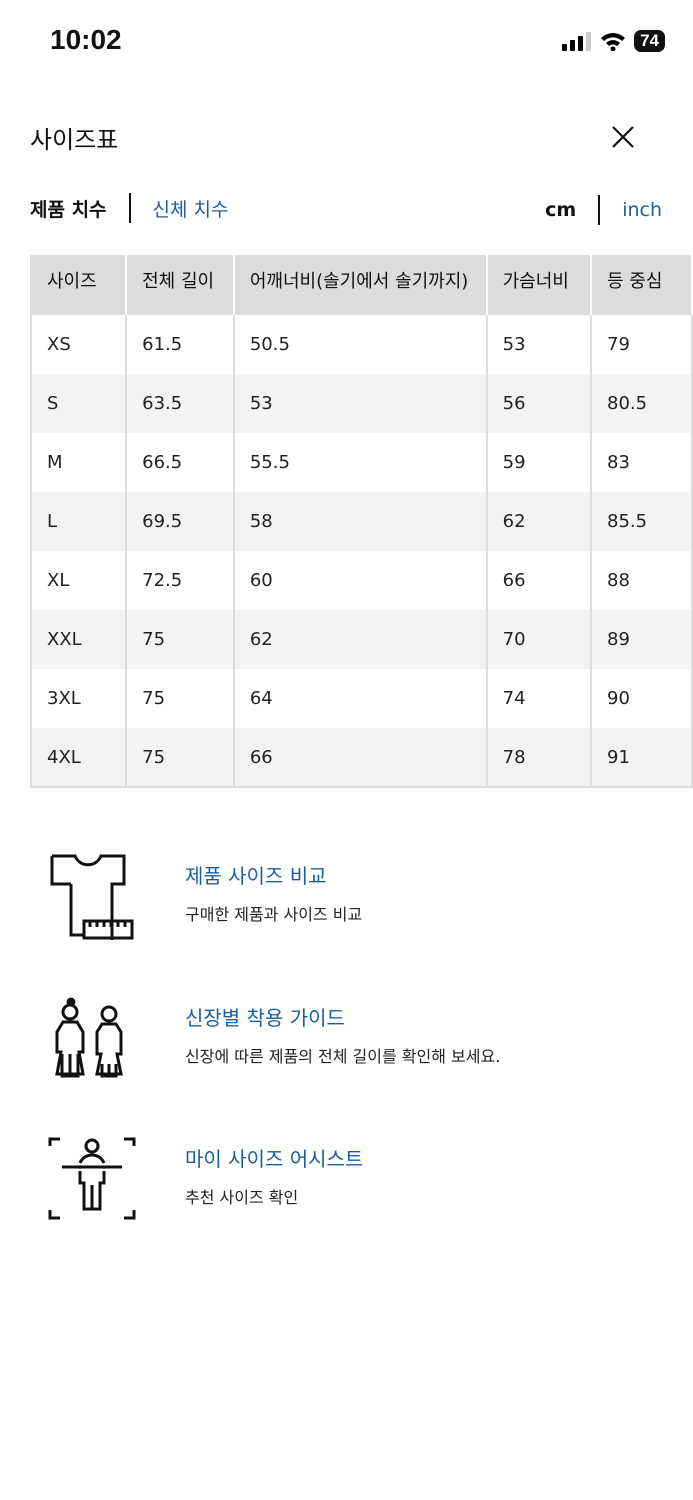 This screenshot has height=1500, width=693. What do you see at coordinates (274, 914) in the screenshot?
I see `feature-description: 구매한 제품과 사이즈 비교` at bounding box center [274, 914].